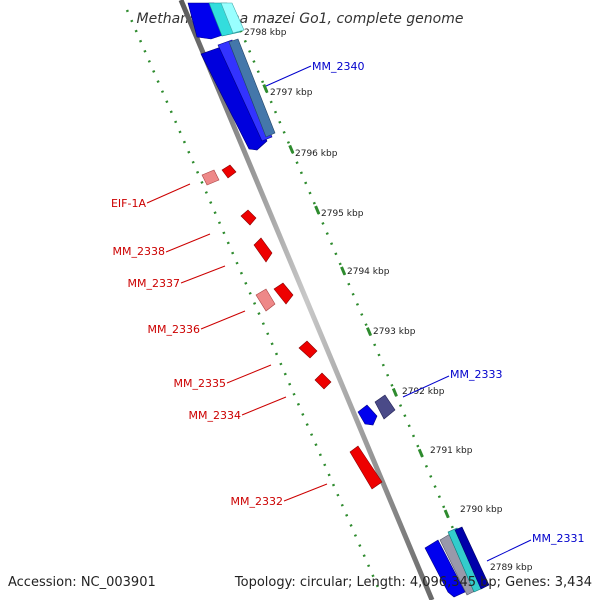 This screenshot has height=600, width=600. What do you see at coordinates (291, 93) in the screenshot?
I see `tick-label: 2797 kbp` at bounding box center [291, 93].